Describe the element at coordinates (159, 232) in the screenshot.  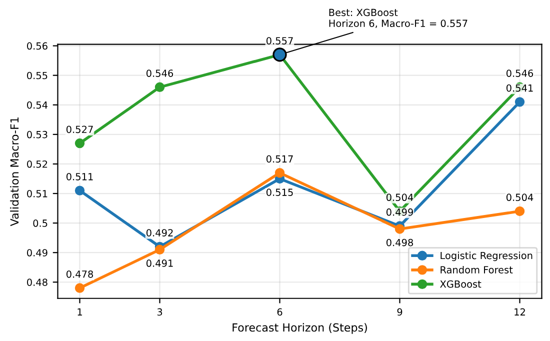
I see `data-label: 0.492` at that location.